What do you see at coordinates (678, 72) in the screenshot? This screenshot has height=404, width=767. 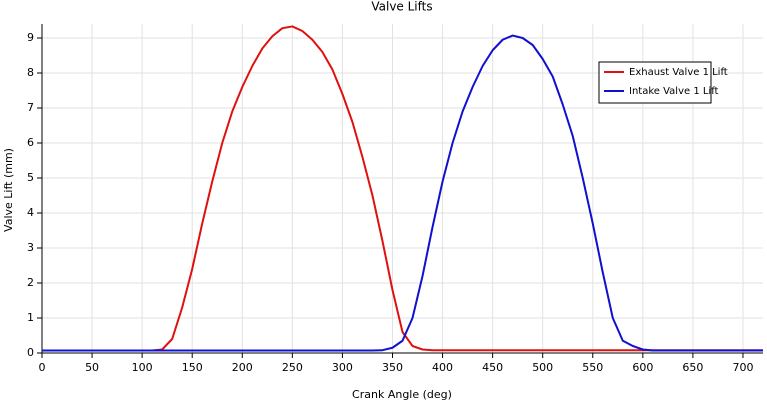 I see `legend-label: Exhaust Valve 1 Lift` at bounding box center [678, 72].